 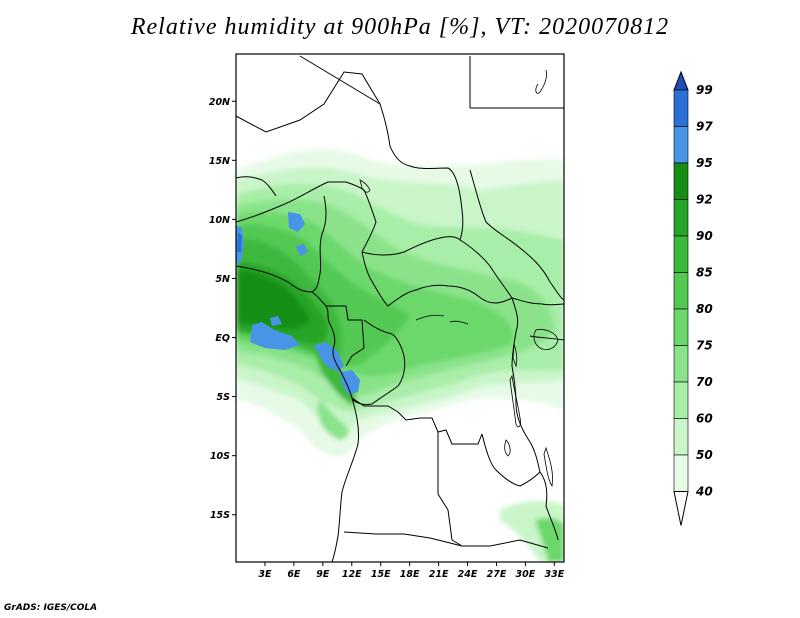 What do you see at coordinates (511, 460) in the screenshot?
I see `drc-zambia-border` at bounding box center [511, 460].